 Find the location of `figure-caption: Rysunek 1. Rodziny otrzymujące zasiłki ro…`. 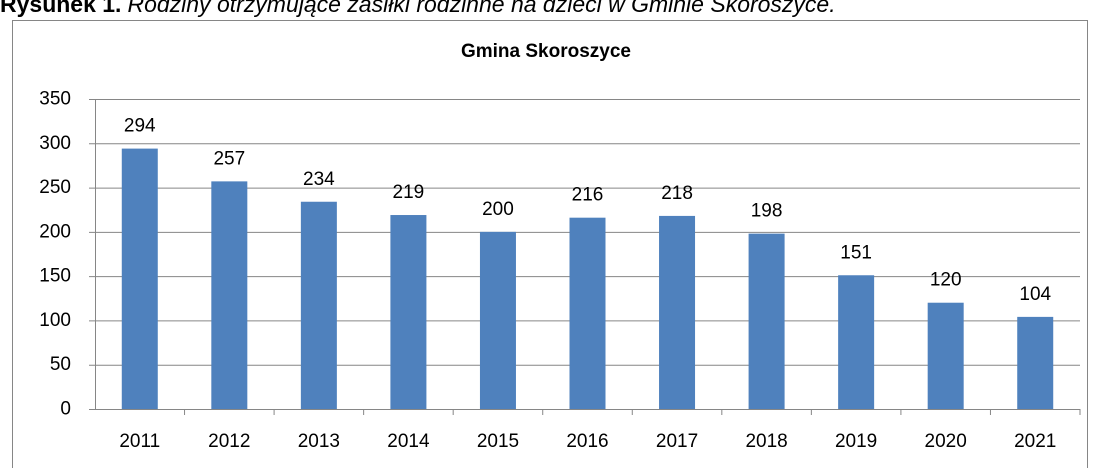

figure-caption: Rysunek 1. Rodziny otrzymujące zasiłki ro… is located at coordinates (418, 8).